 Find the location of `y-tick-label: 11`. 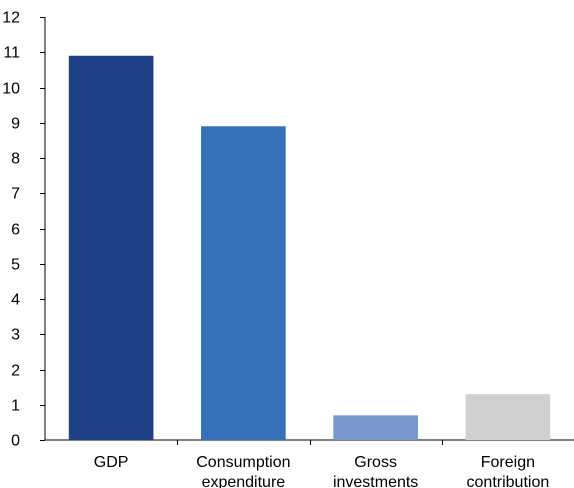

y-tick-label: 11 is located at coordinates (11, 53).